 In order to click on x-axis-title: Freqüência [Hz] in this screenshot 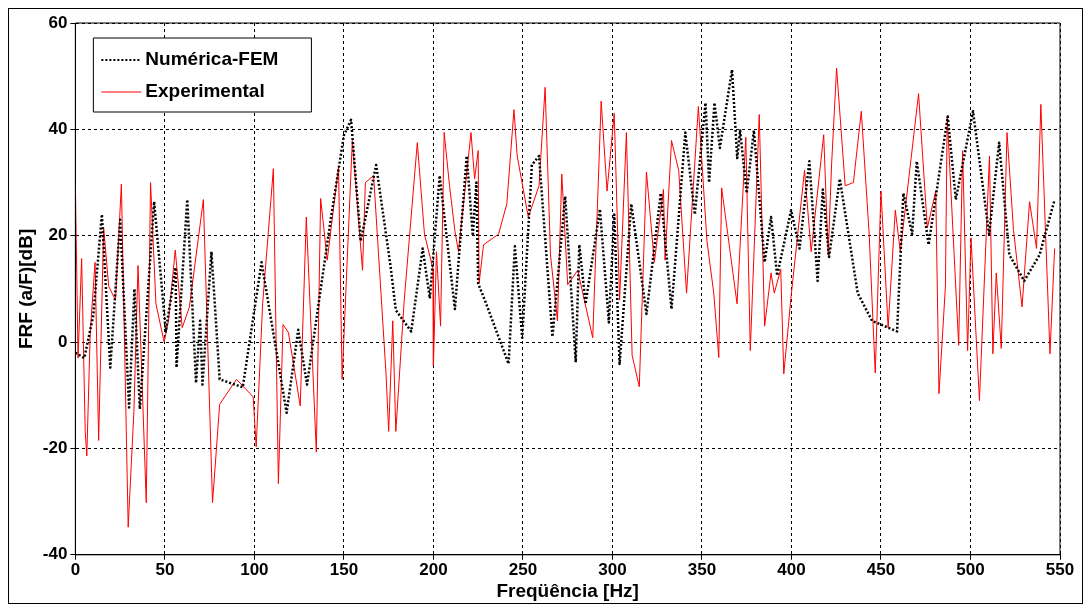, I will do `click(567, 590)`.